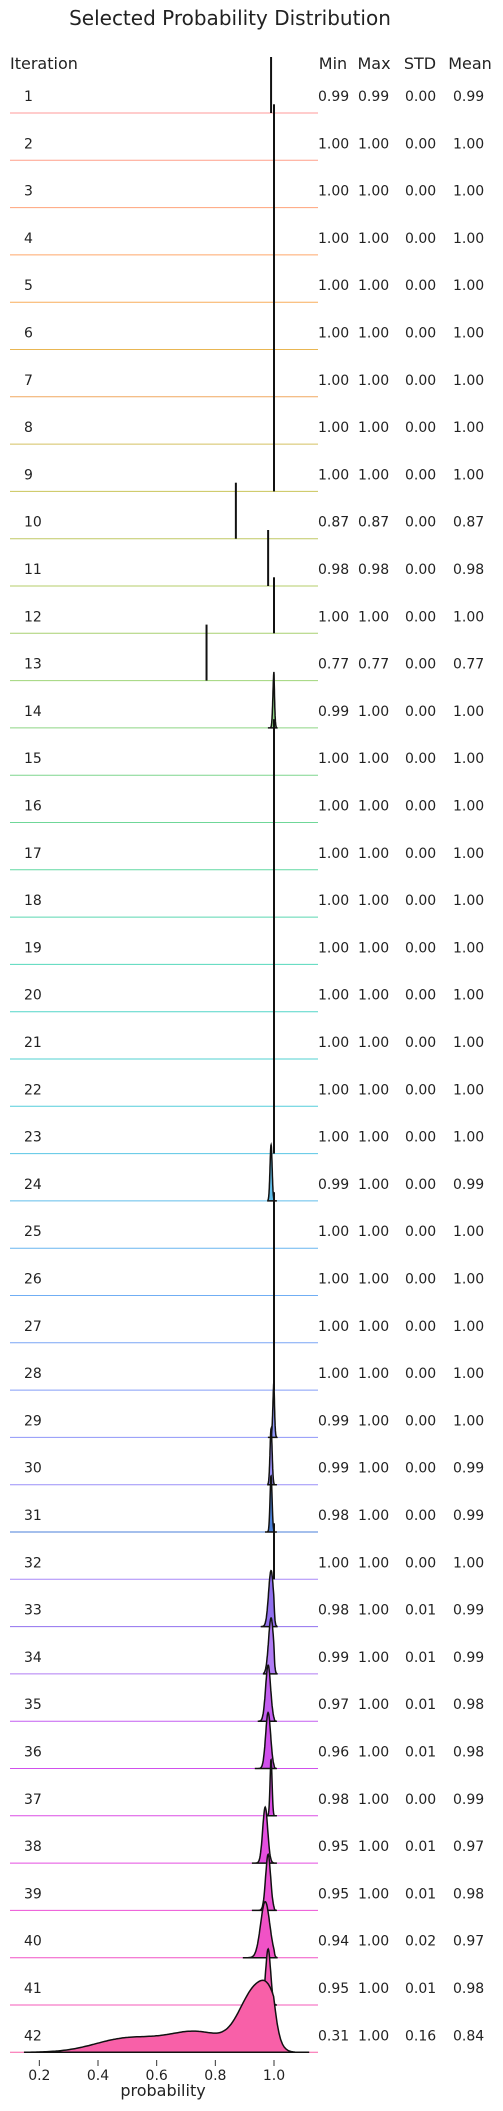  What do you see at coordinates (470, 63) in the screenshot?
I see `mean-header: Mean` at bounding box center [470, 63].